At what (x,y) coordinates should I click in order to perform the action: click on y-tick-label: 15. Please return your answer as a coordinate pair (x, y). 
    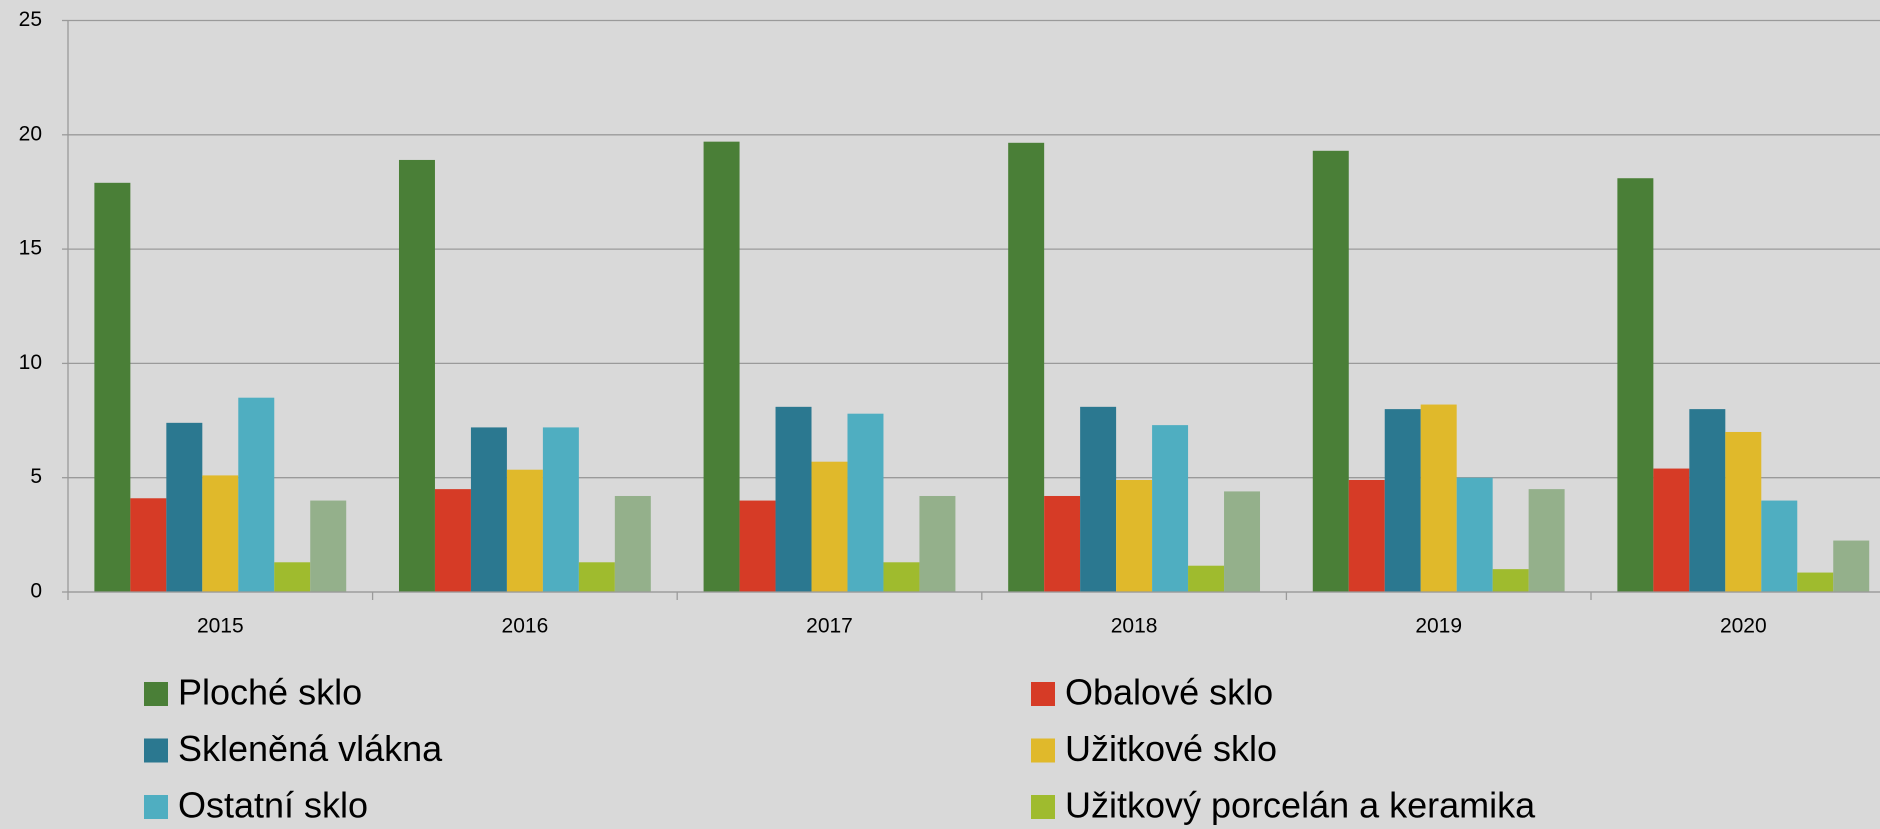
    Looking at the image, I should click on (30, 248).